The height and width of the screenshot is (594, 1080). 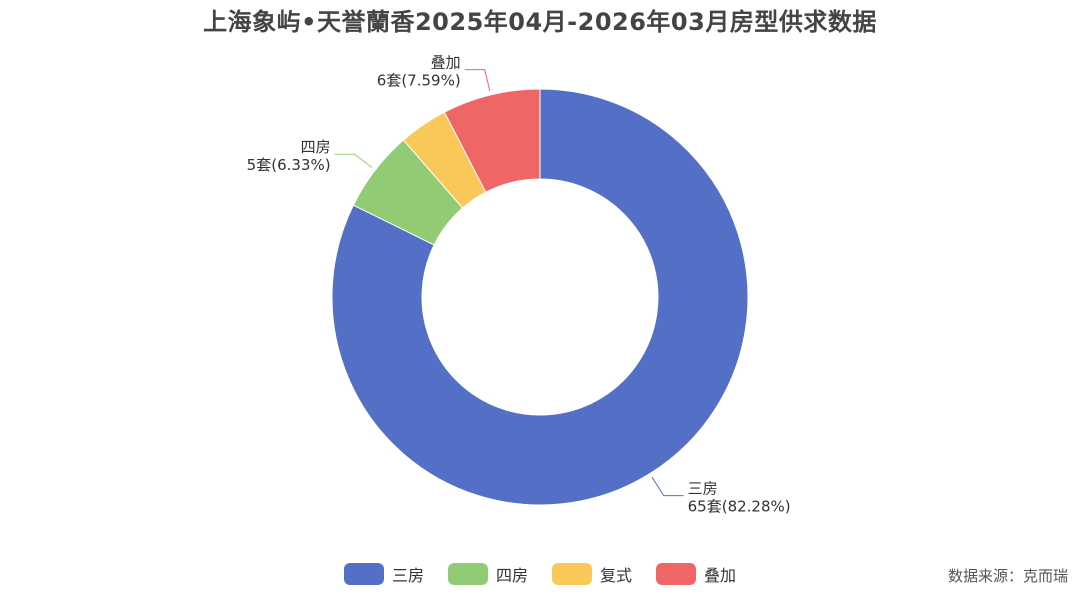 What do you see at coordinates (703, 489) in the screenshot?
I see `slice-label-name: 三房` at bounding box center [703, 489].